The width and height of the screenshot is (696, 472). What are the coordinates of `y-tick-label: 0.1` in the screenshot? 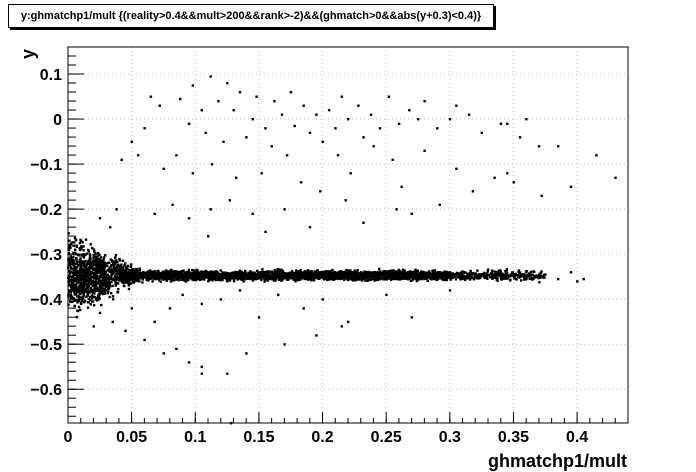 It's located at (51, 75).